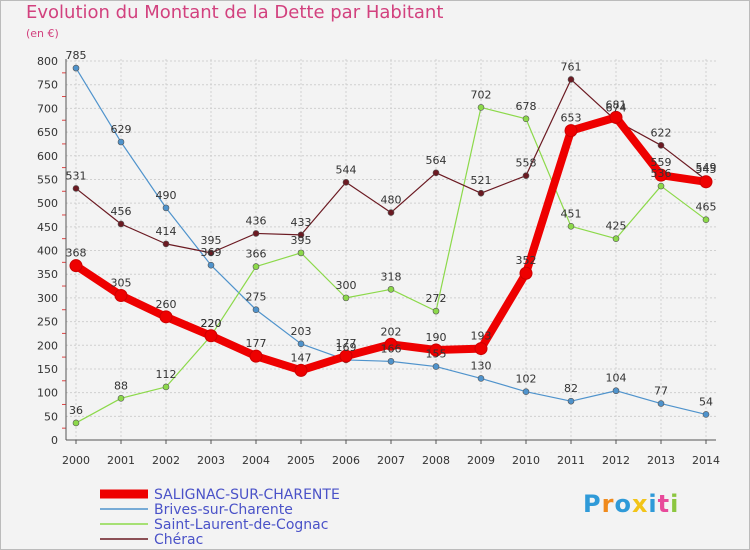 The image size is (750, 550). What do you see at coordinates (54, 440) in the screenshot?
I see `y-tick-label: 0` at bounding box center [54, 440].